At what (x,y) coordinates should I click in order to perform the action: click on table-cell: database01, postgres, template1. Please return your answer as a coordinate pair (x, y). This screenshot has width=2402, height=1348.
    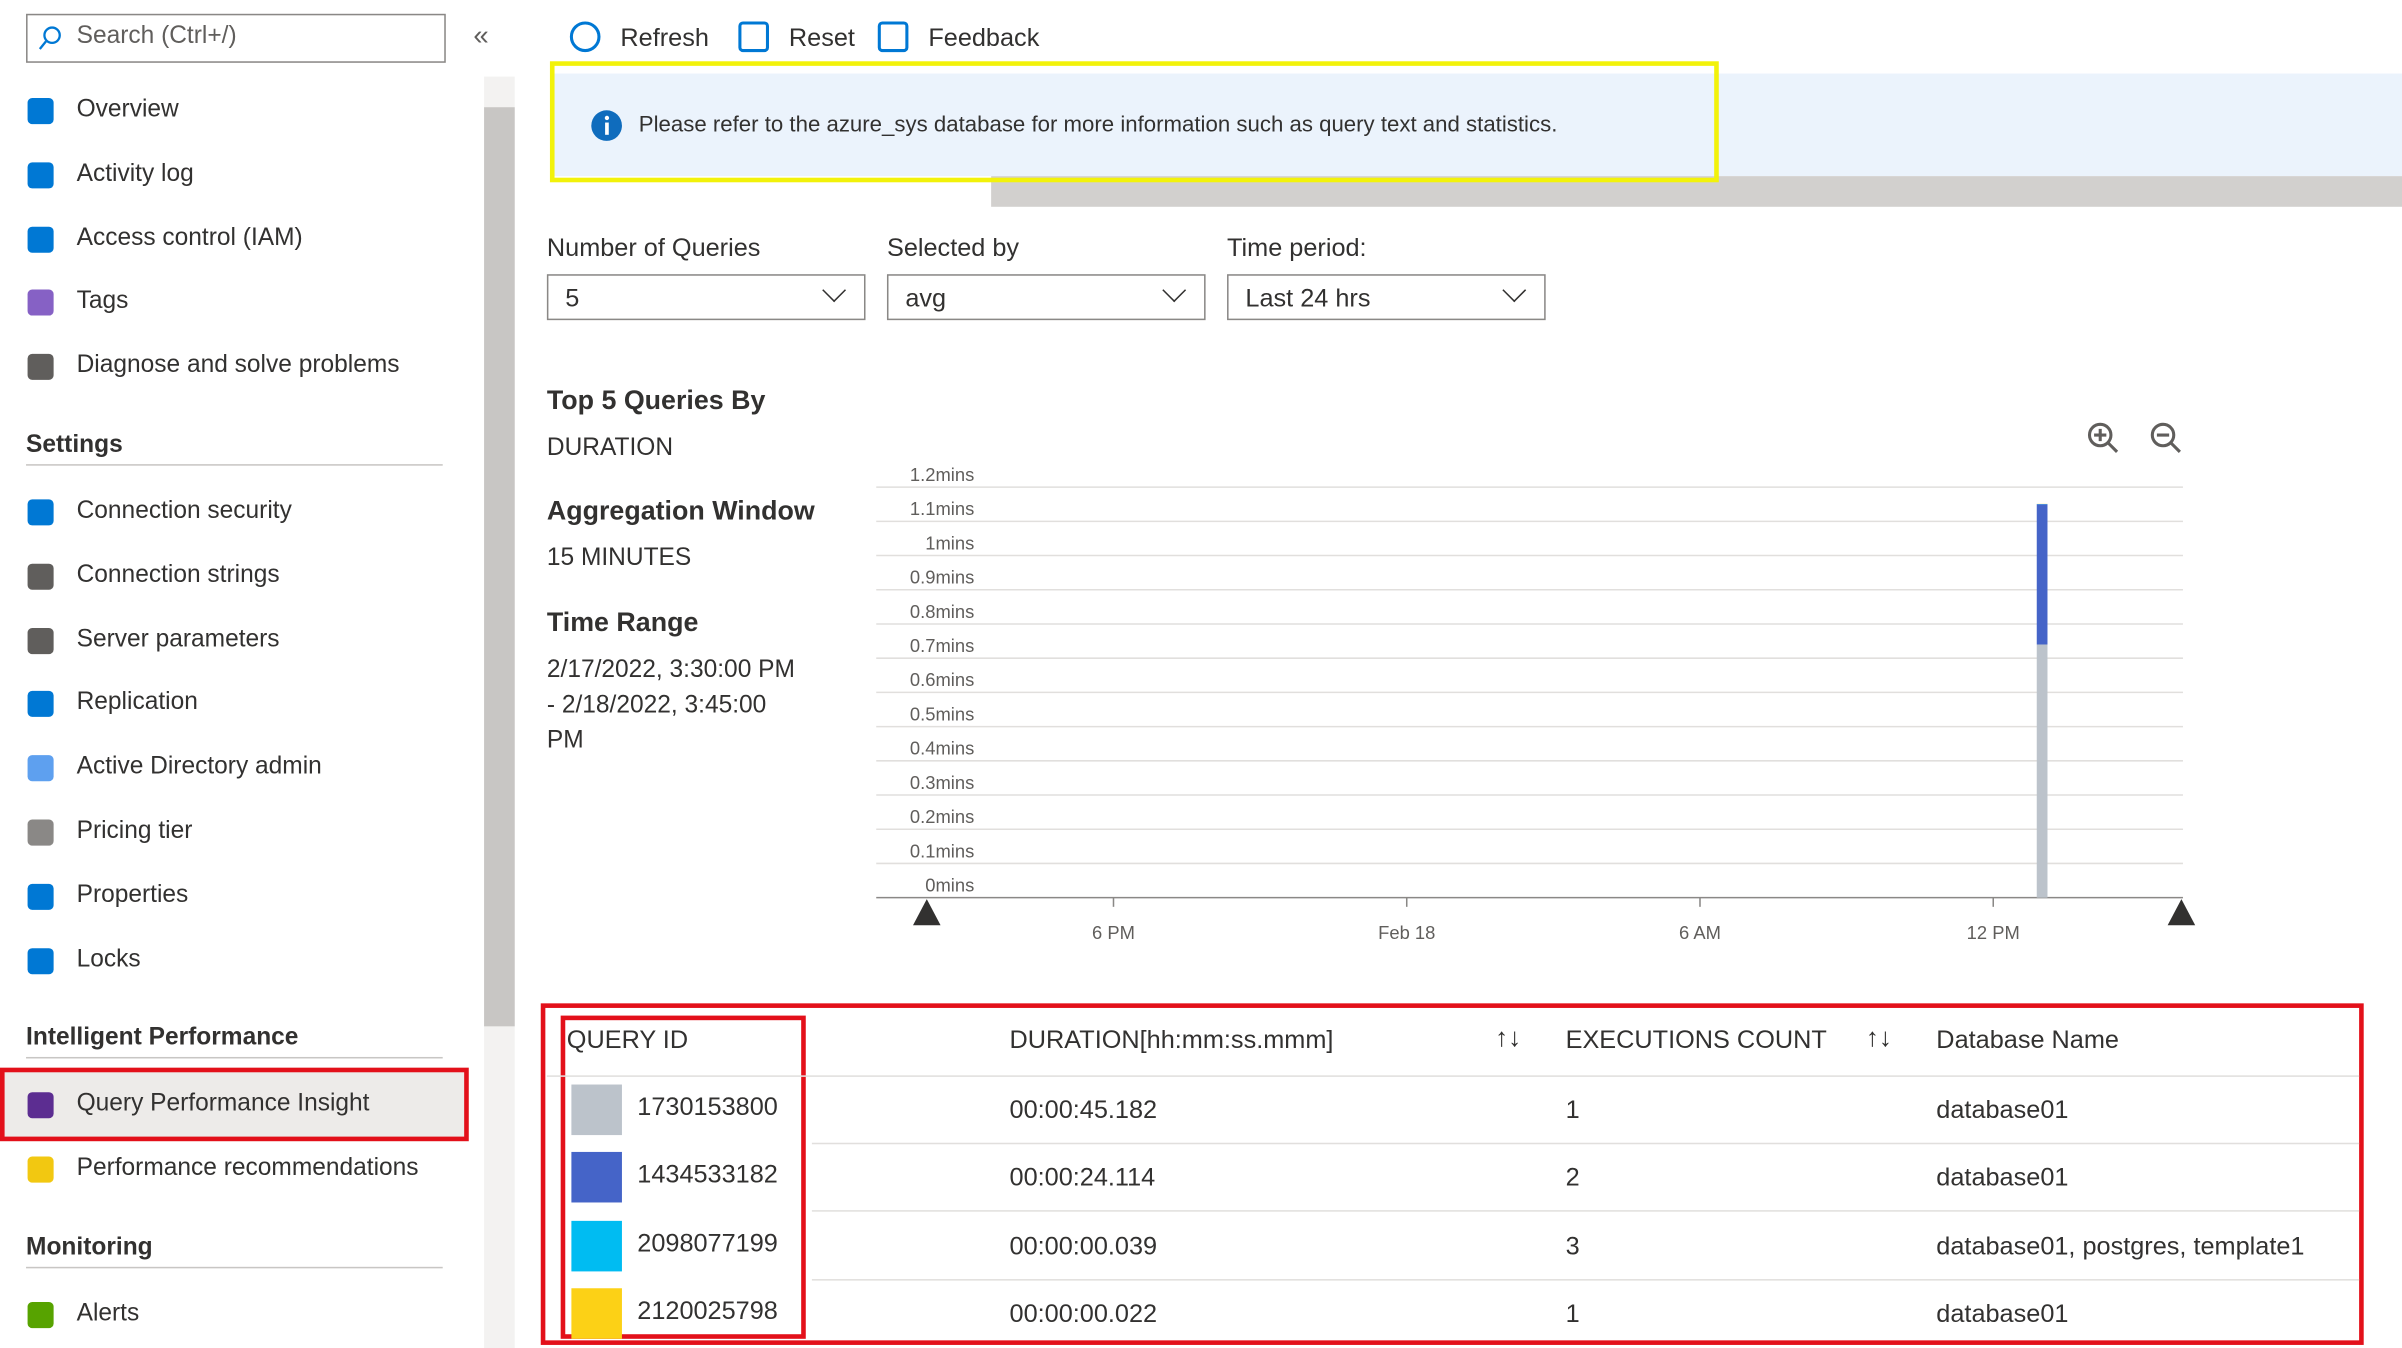
    Looking at the image, I should click on (2120, 1246).